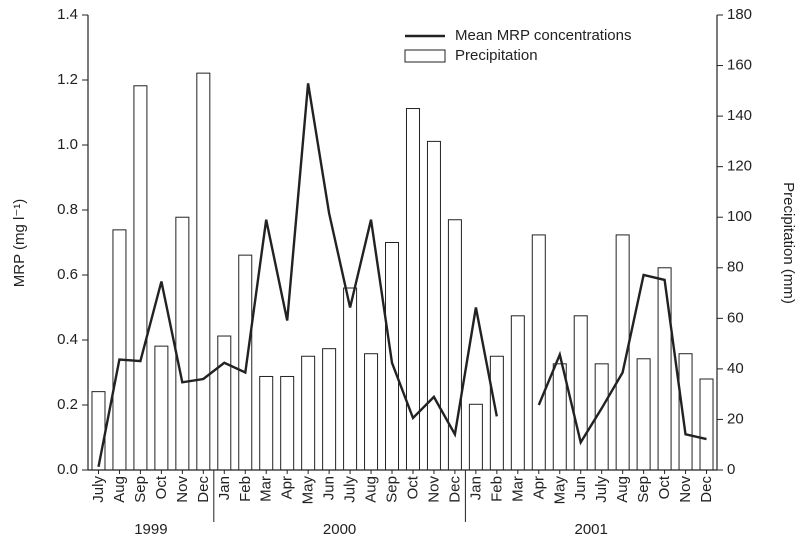  I want to click on y2-tick-label: 120, so click(739, 166).